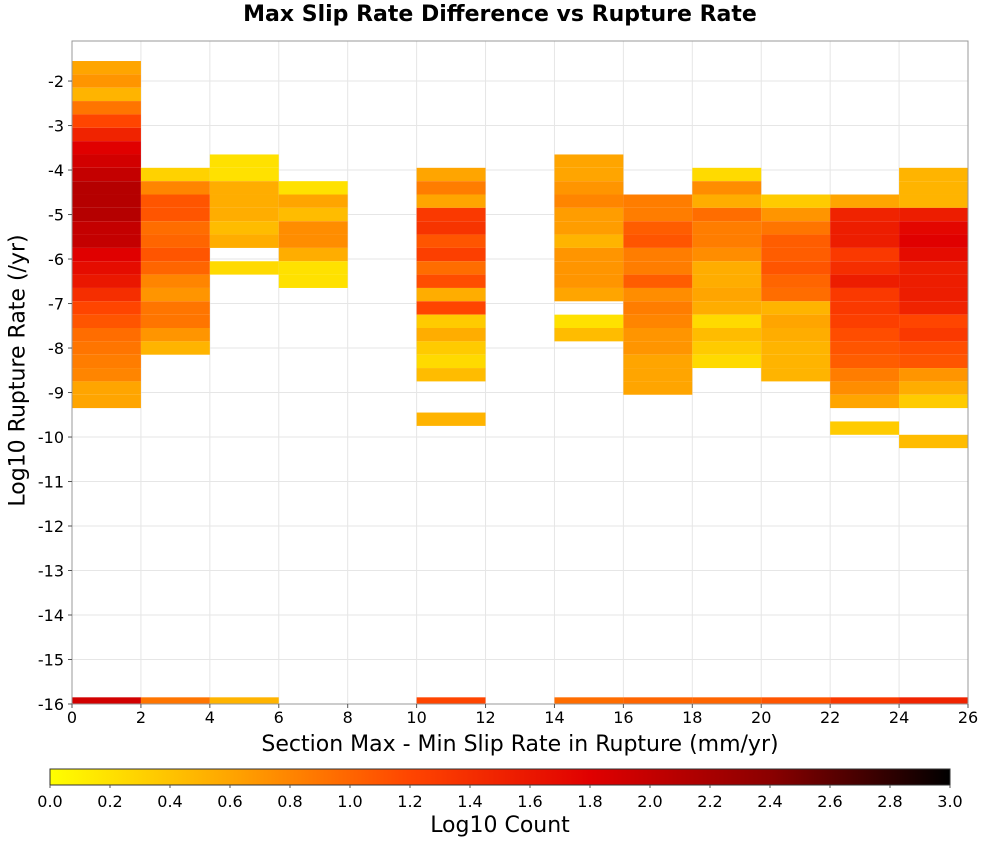  What do you see at coordinates (709, 801) in the screenshot?
I see `colorbar-tick-label: 2.2` at bounding box center [709, 801].